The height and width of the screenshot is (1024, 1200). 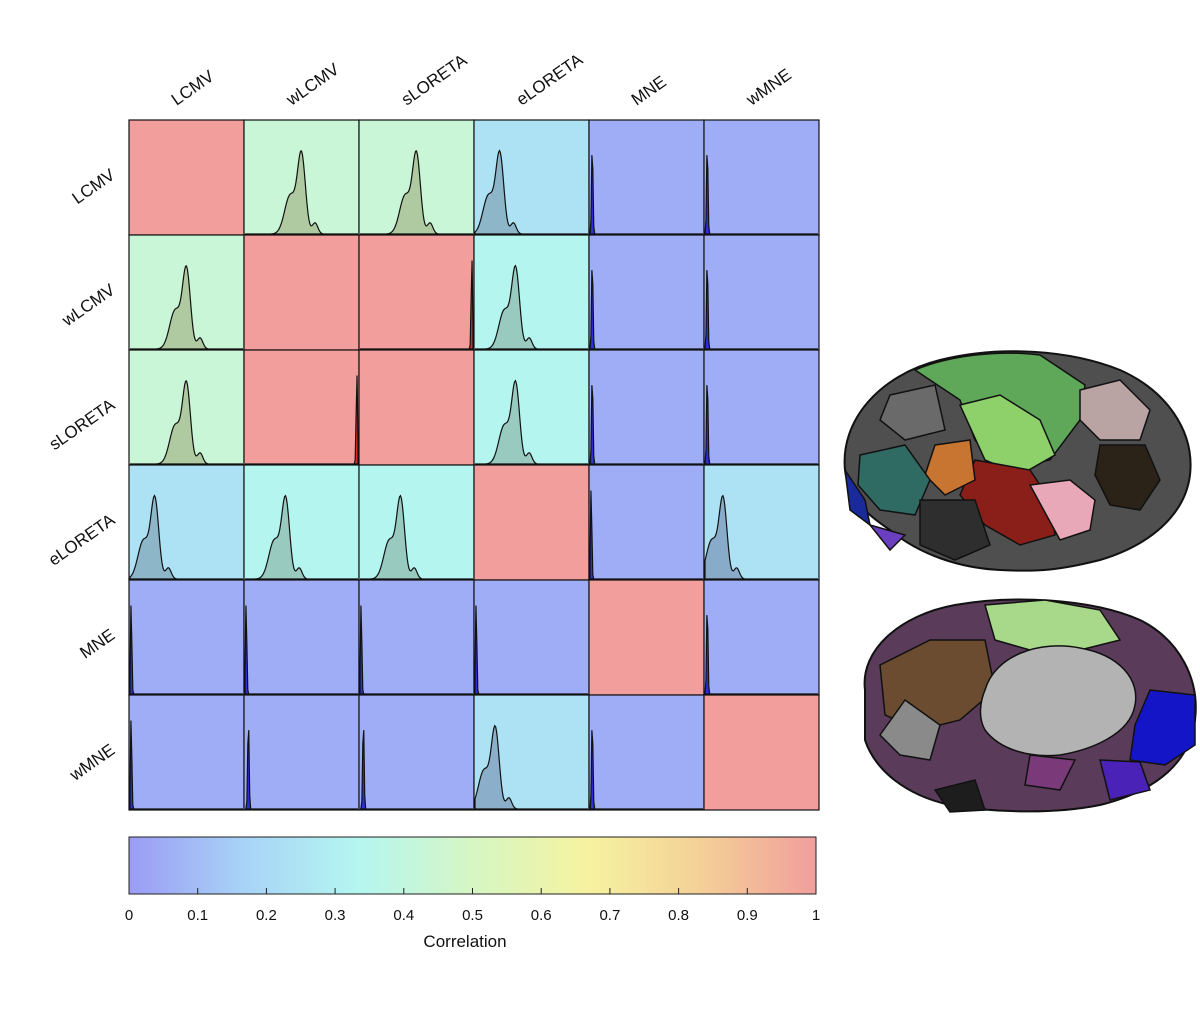 I want to click on column-label-wLCMV: wLCMV, so click(x=312, y=84).